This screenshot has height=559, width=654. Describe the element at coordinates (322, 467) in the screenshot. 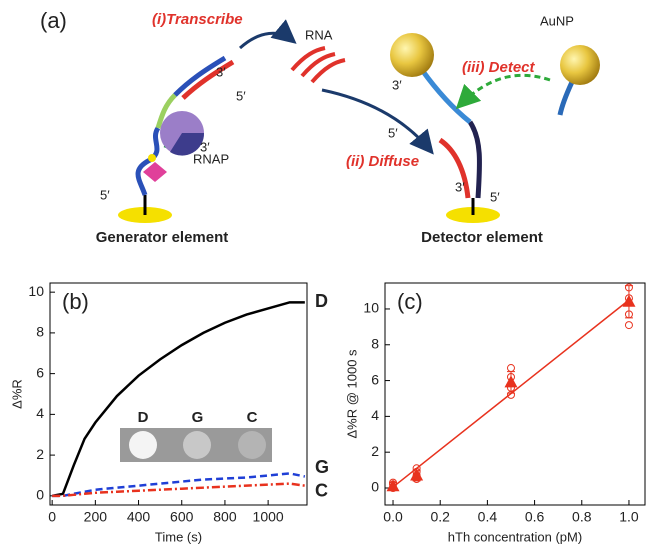

I see `series-label: G` at that location.